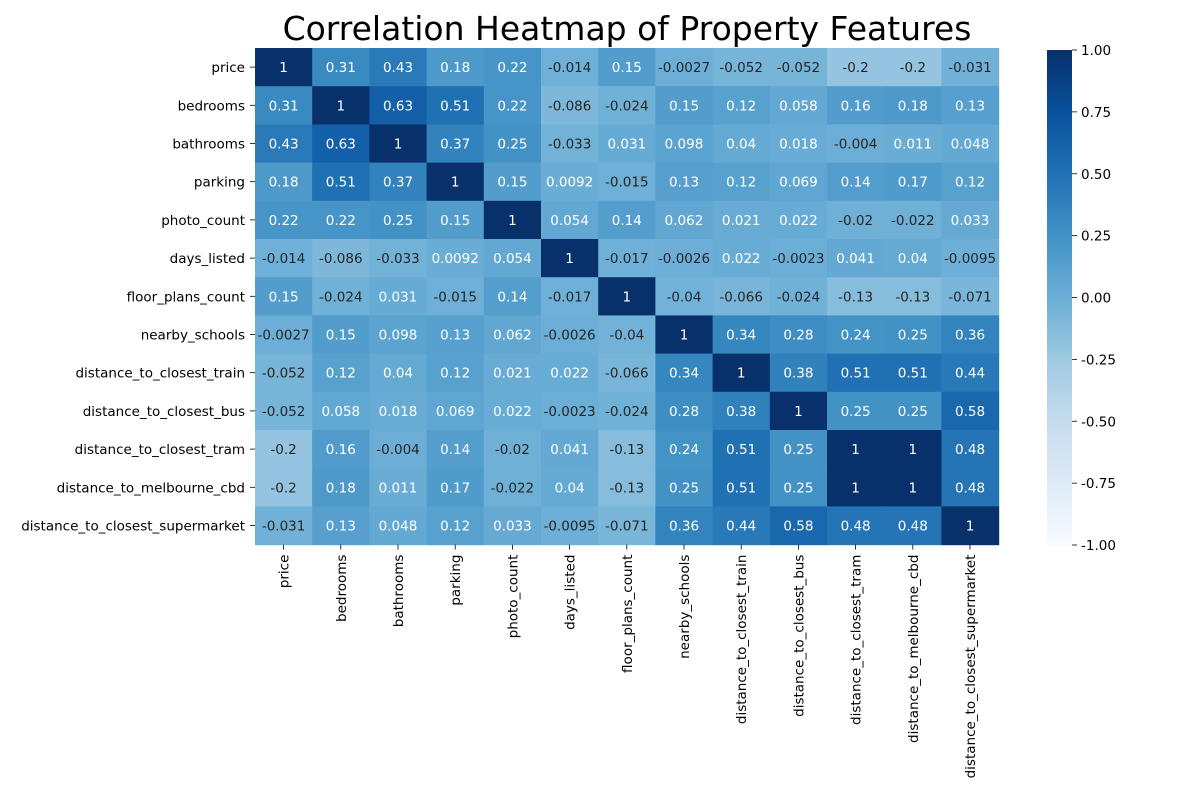  What do you see at coordinates (398, 183) in the screenshot?
I see `cell-value-label: 0.37` at bounding box center [398, 183].